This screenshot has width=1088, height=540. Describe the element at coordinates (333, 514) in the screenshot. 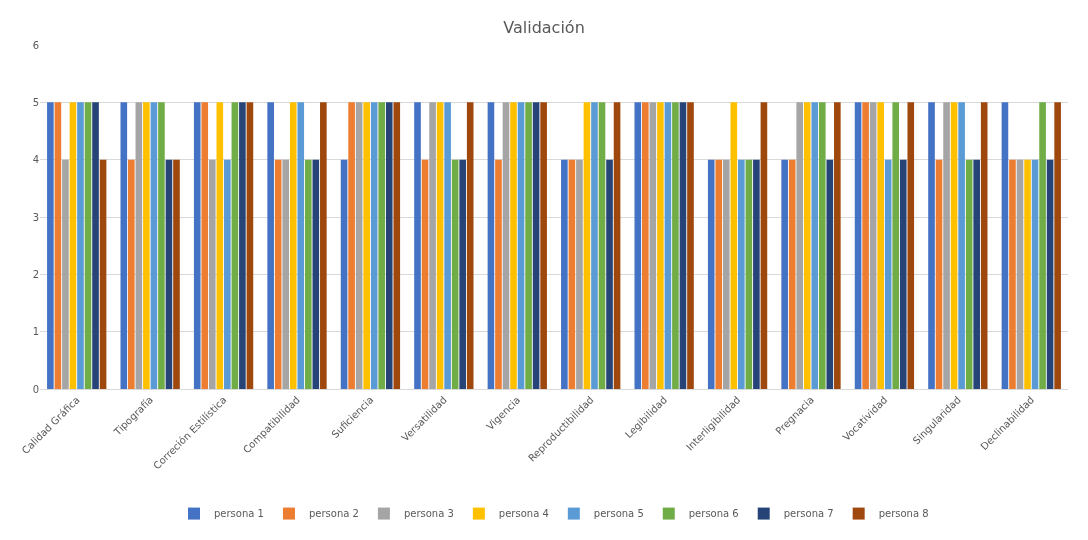

I see `legend-label: persona 2` at that location.